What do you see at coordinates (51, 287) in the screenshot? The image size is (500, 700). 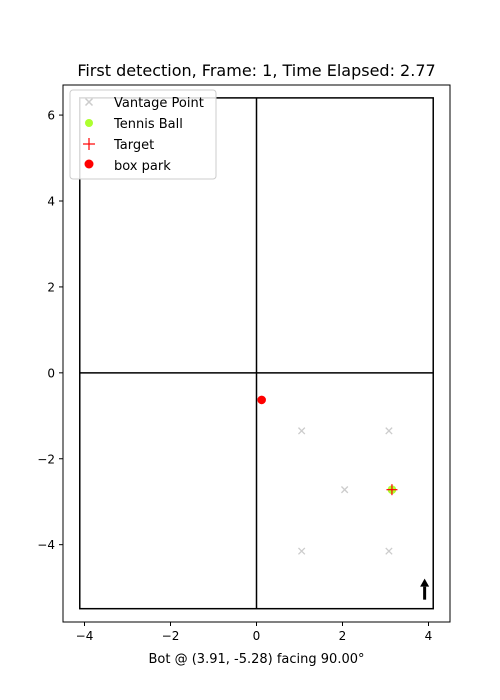 I see `y-tick-label-2: 2` at bounding box center [51, 287].